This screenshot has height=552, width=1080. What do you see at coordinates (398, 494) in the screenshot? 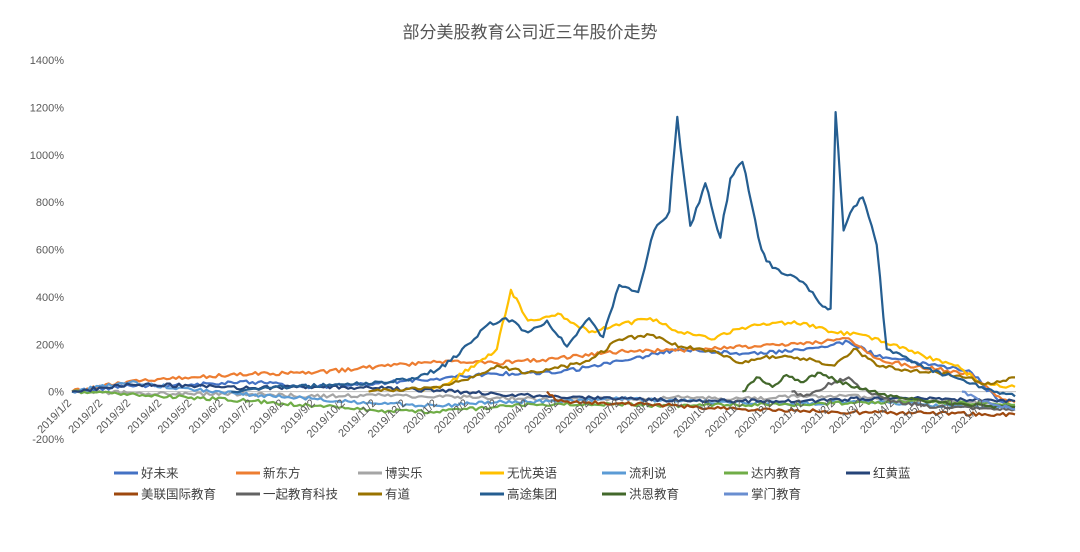
I see `legend-label: 有道` at bounding box center [398, 494].